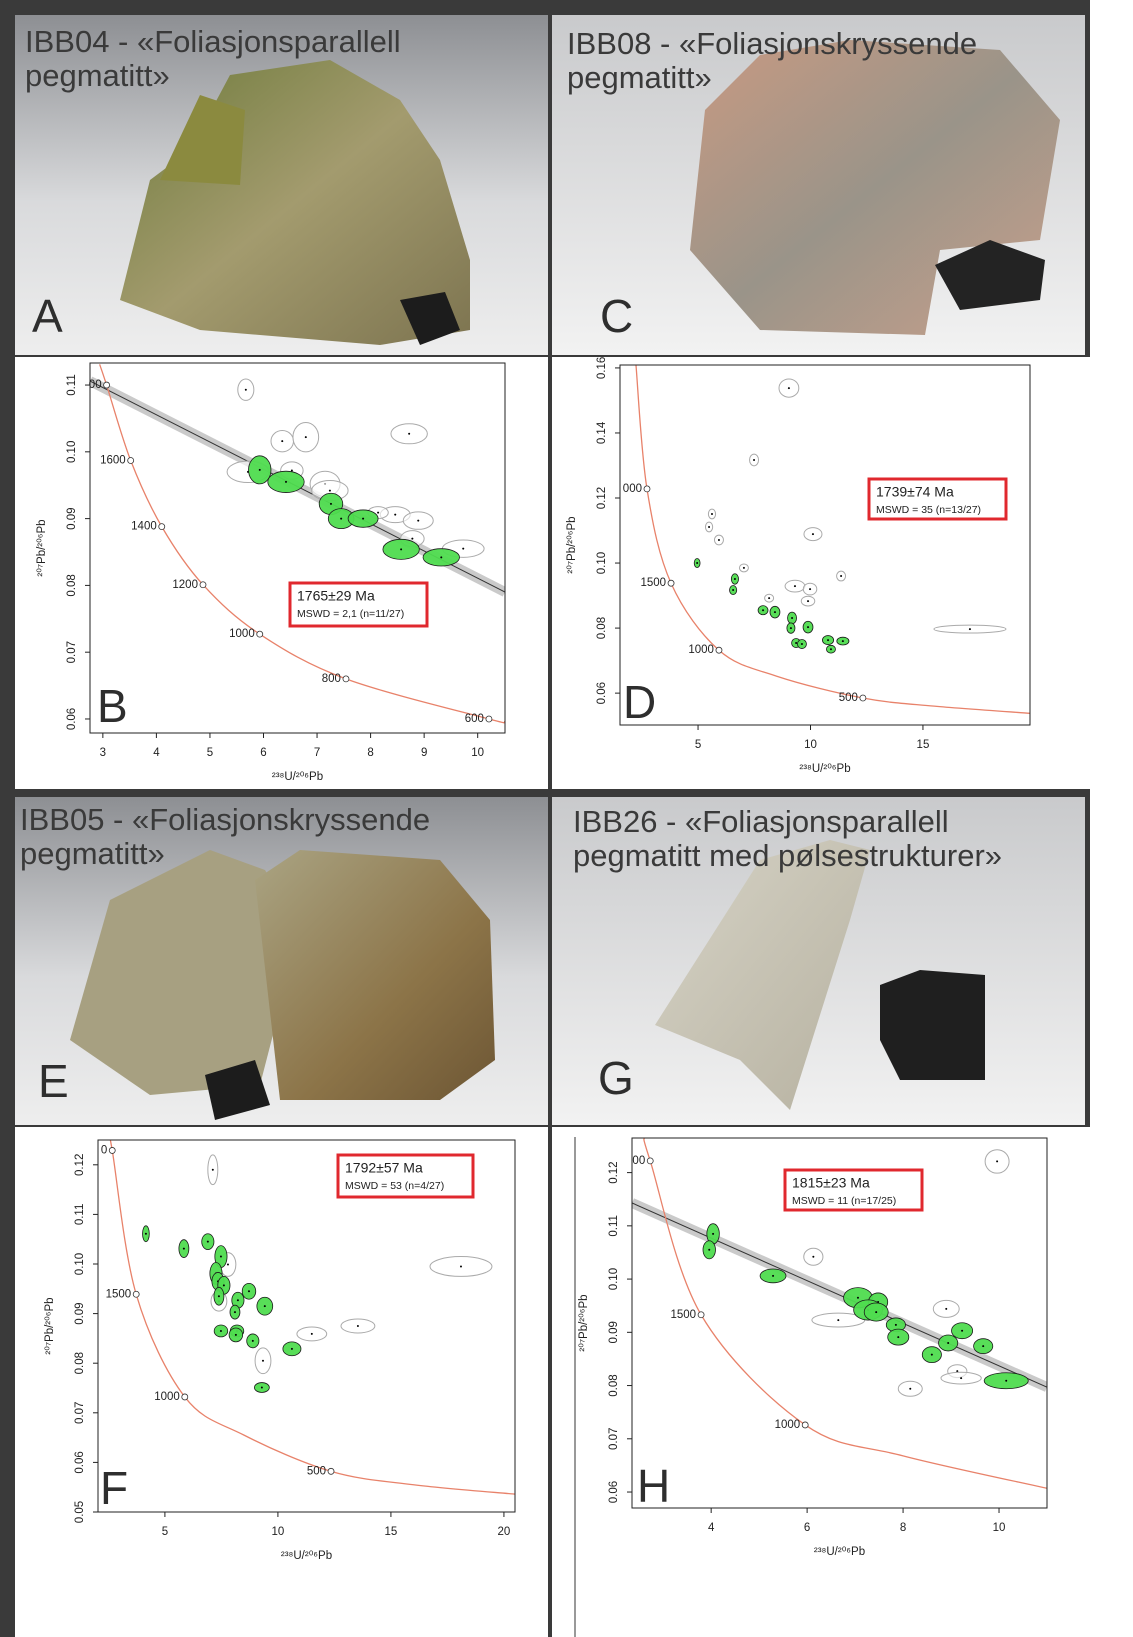  I want to click on photo-title: pegmatitt med pølsestrukturer», so click(787, 855).